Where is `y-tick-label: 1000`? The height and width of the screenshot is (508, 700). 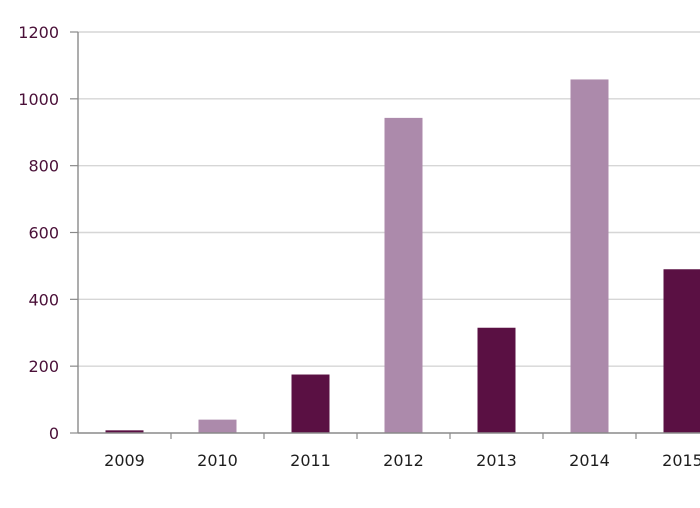 y-tick-label: 1000 is located at coordinates (38, 99).